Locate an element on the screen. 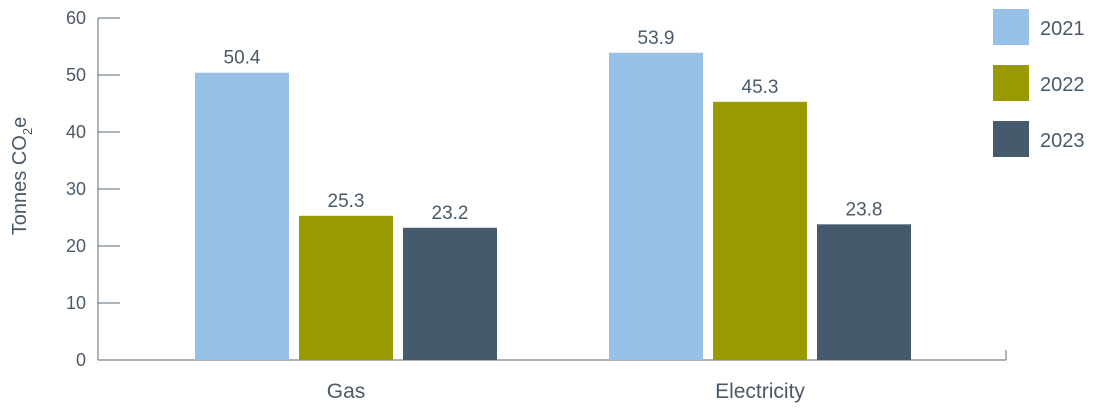 The image size is (1094, 408). bar-electricity-2023 is located at coordinates (864, 292).